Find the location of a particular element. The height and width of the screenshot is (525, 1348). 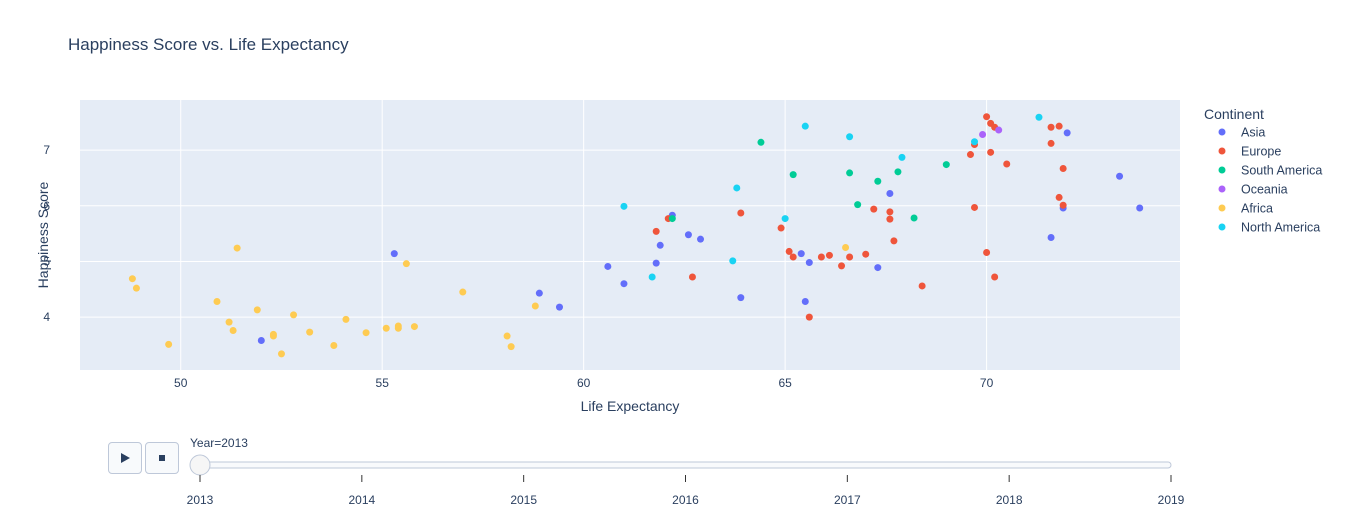

legend-marker-africa is located at coordinates (1222, 208).